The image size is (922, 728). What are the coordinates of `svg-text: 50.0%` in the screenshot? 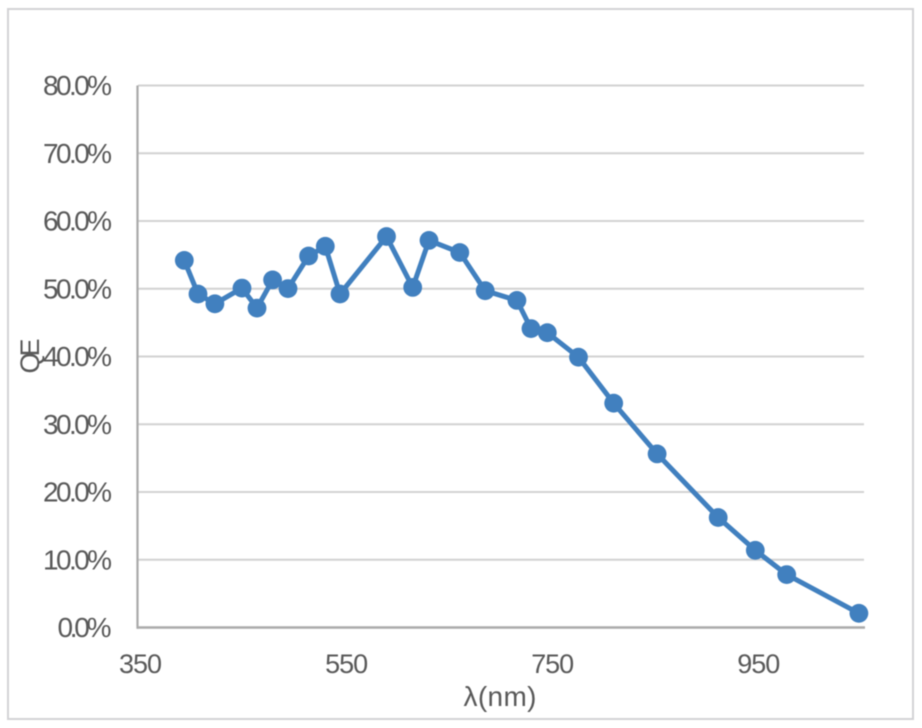 It's located at (77, 288).